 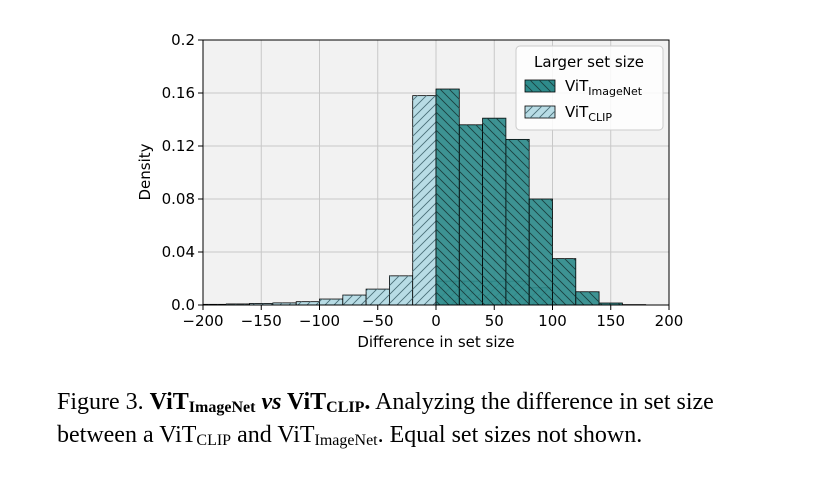 What do you see at coordinates (169, 402) in the screenshot?
I see `caption-title-model-a: ViT` at bounding box center [169, 402].